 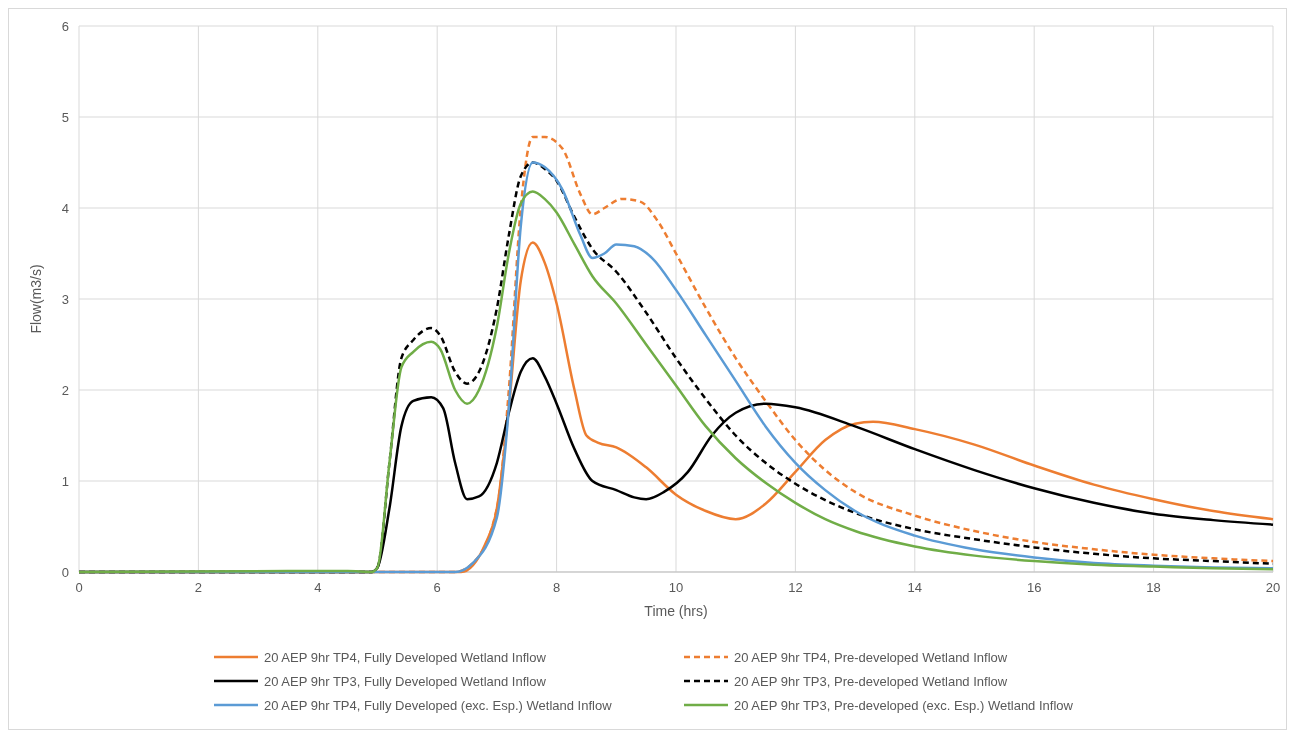 I want to click on x-tick-label: 14, so click(x=915, y=587).